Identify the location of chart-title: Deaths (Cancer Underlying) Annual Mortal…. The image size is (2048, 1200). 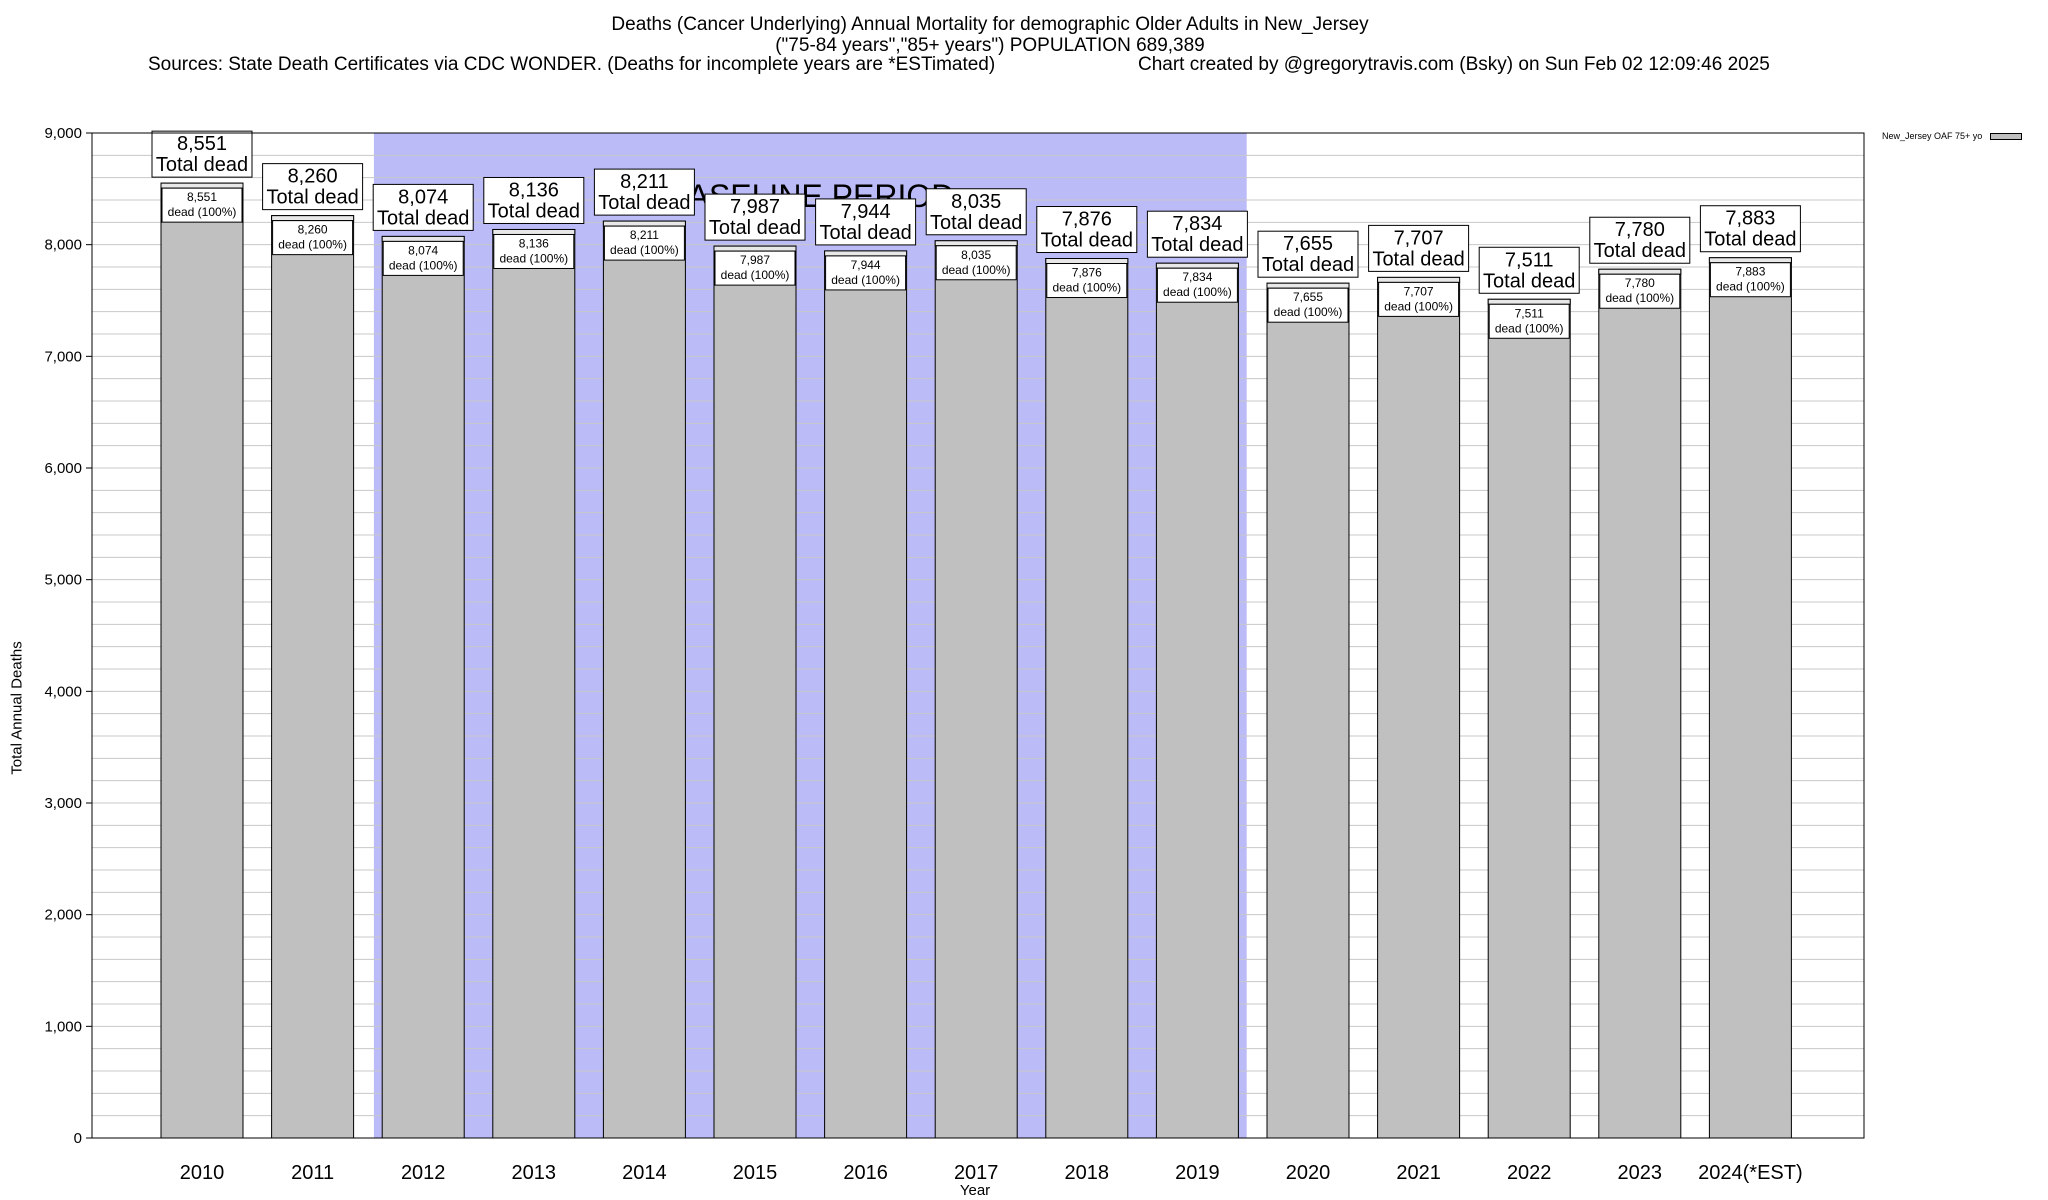
(990, 35).